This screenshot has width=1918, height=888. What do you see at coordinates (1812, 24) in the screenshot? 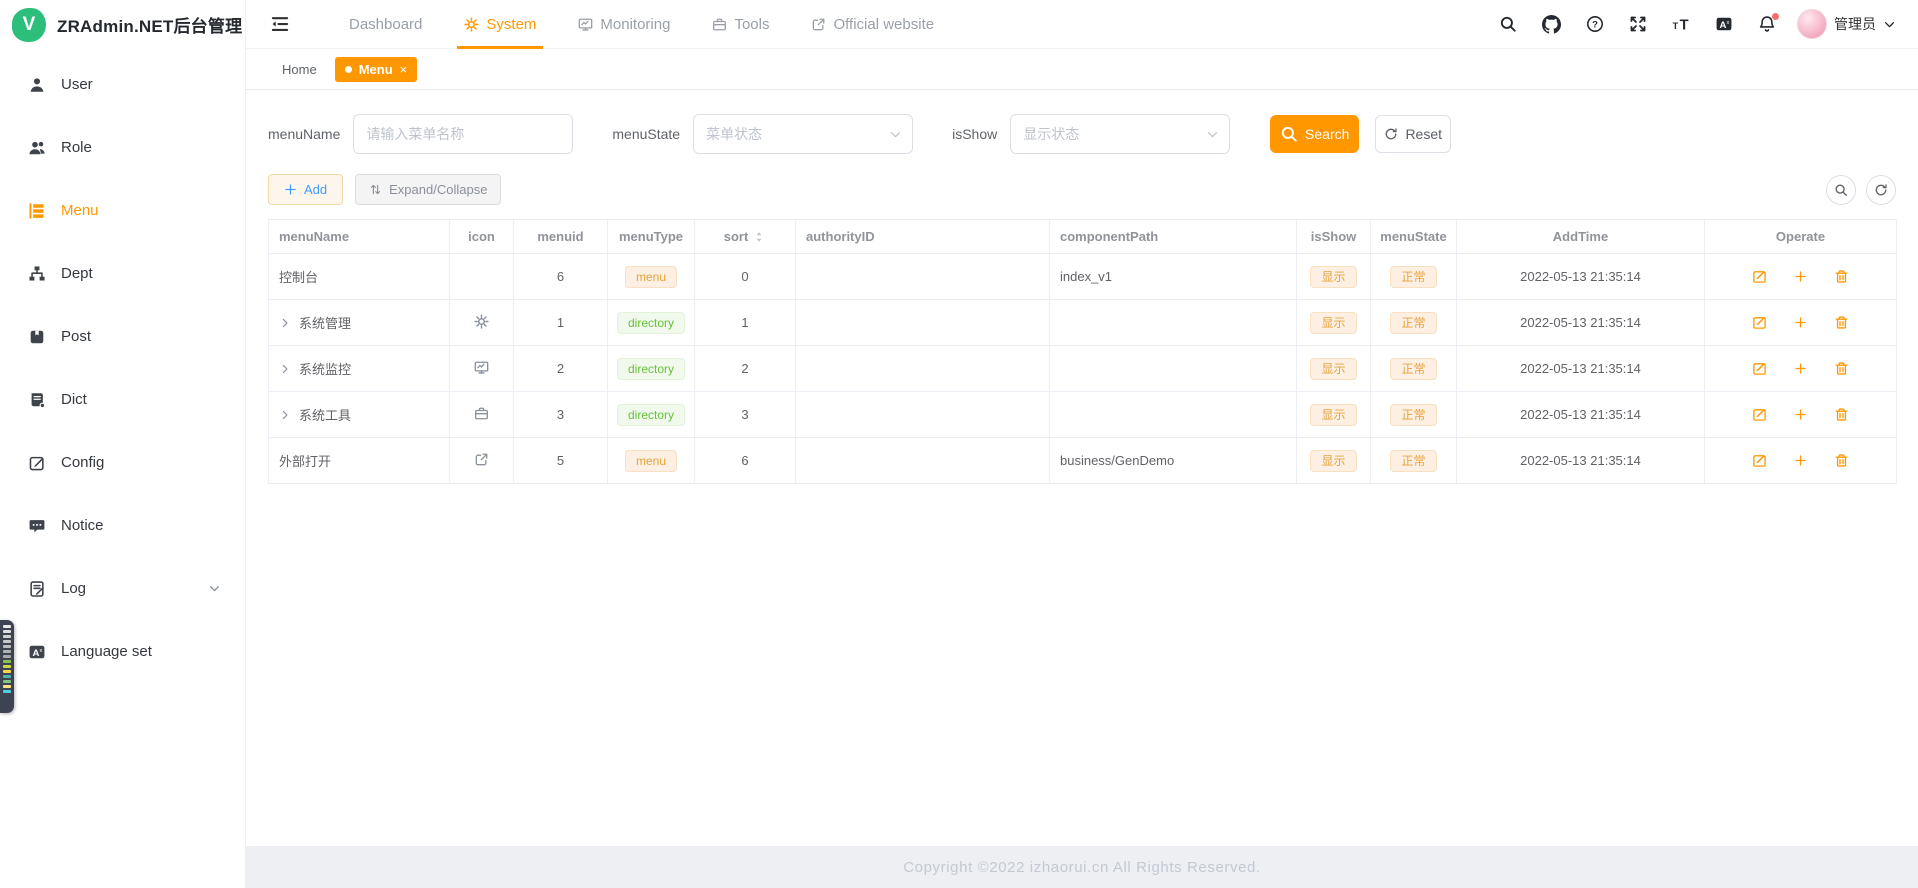
I see `avatar` at bounding box center [1812, 24].